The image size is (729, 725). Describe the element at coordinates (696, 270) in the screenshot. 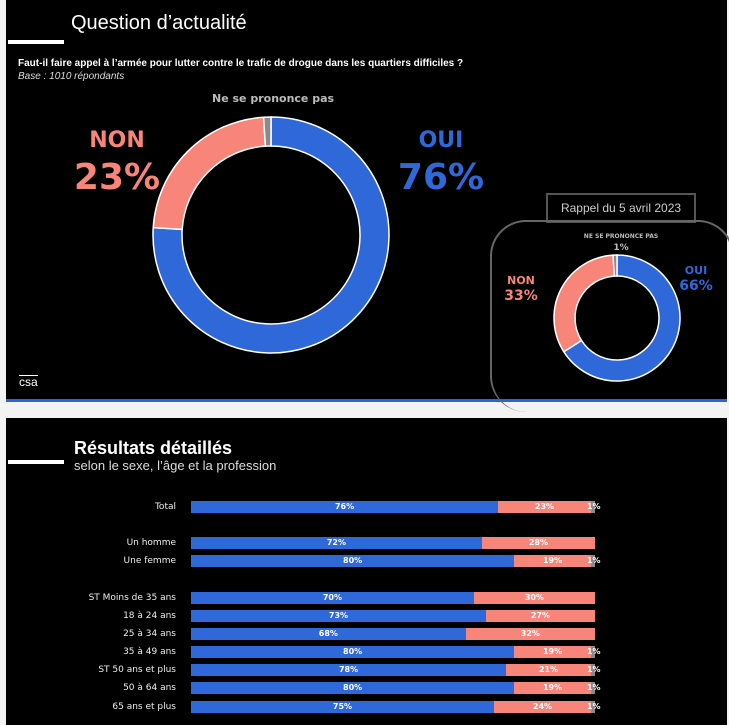

I see `rappel-oui-label: OUI` at that location.